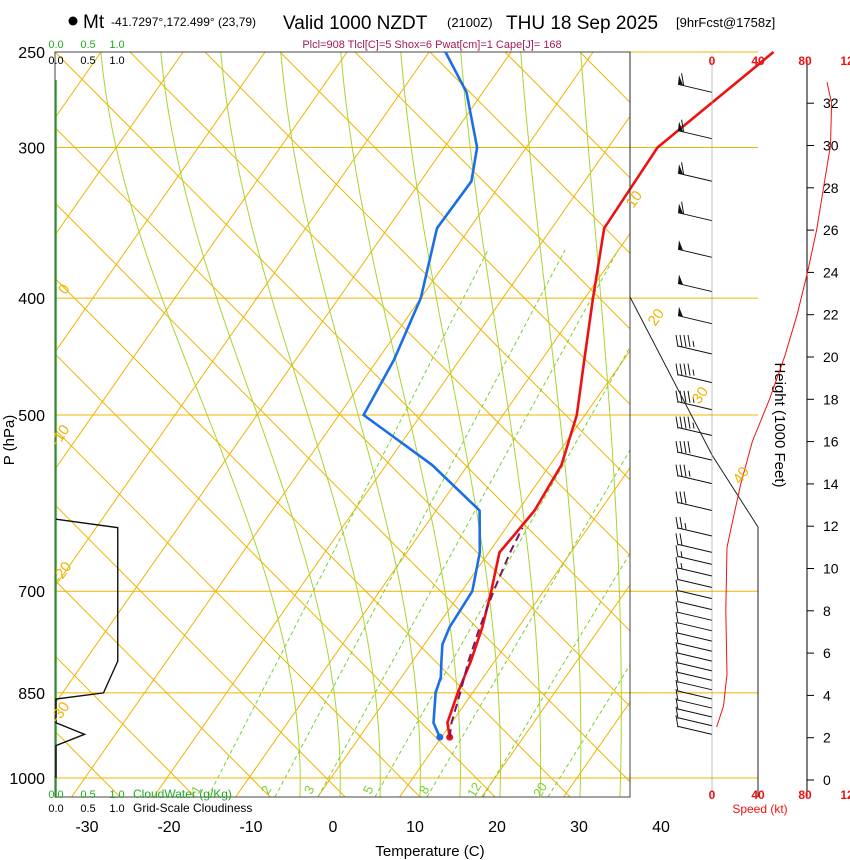 The image size is (850, 860). What do you see at coordinates (831, 103) in the screenshot?
I see `height-tick-label: 32` at bounding box center [831, 103].